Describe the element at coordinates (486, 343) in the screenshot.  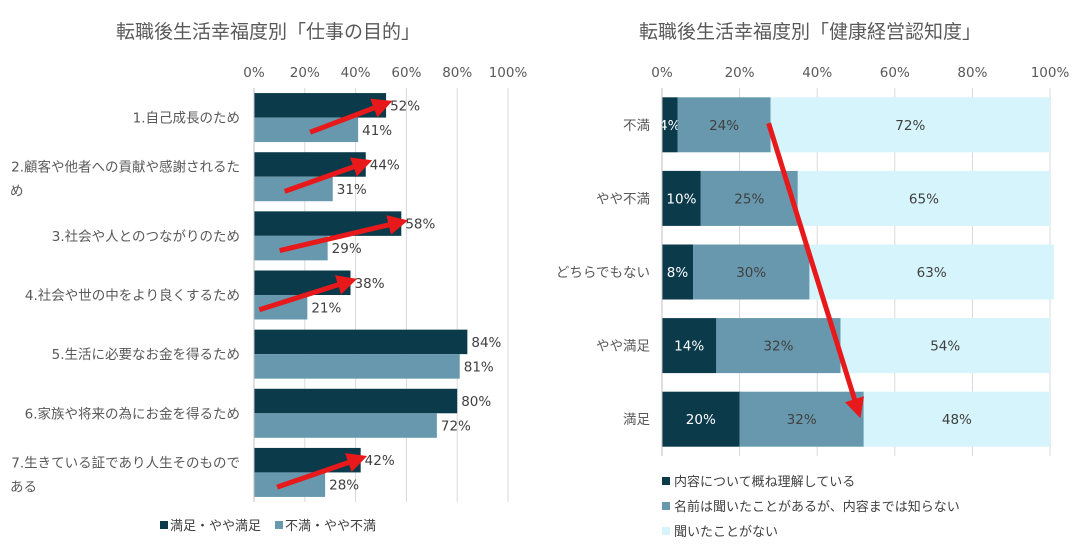
I see `data-label: 84%` at that location.